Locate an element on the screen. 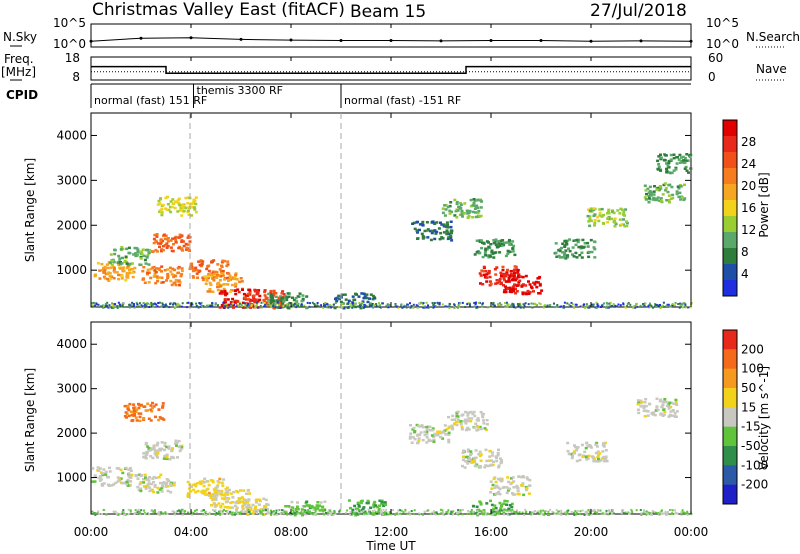 This screenshot has height=554, width=800. nave-tick-bottom: 0 is located at coordinates (712, 77).